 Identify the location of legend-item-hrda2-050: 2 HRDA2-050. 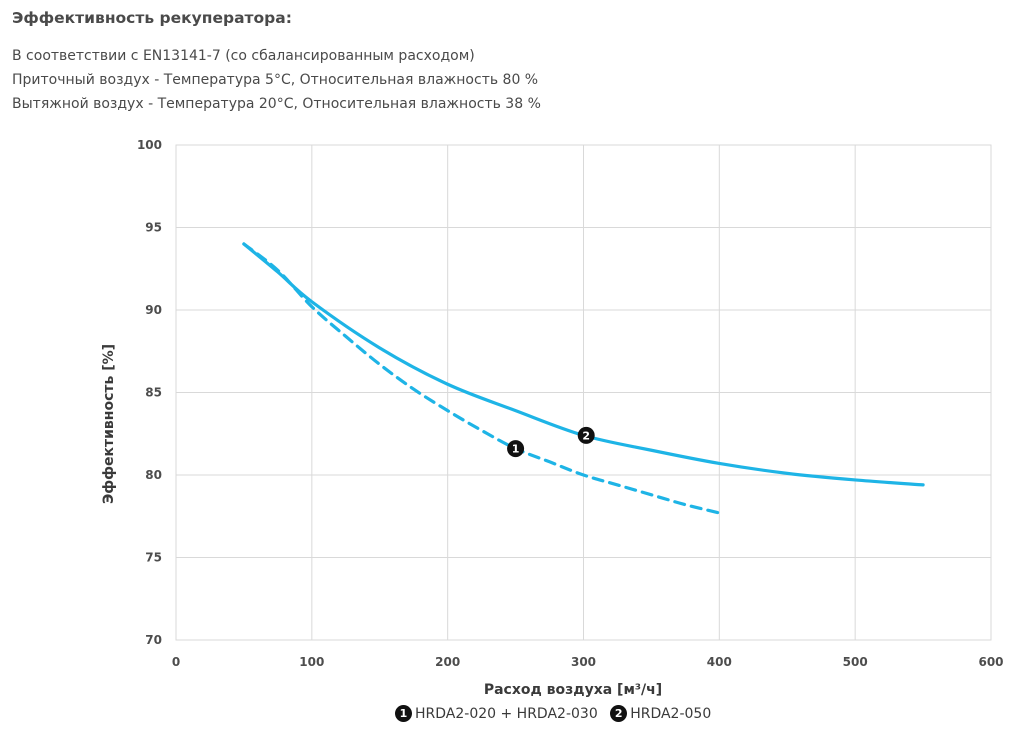
(660, 713).